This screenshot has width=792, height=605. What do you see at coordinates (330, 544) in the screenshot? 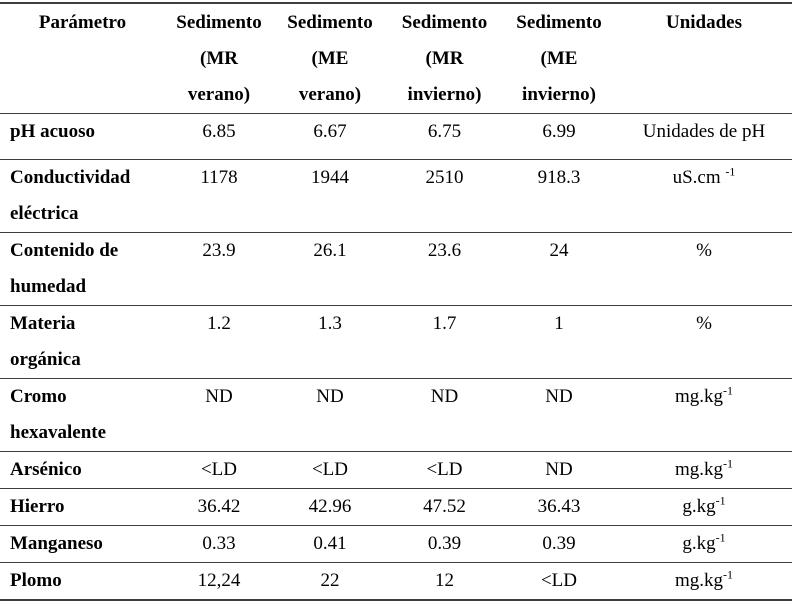
I see `value-cell: 0.41` at bounding box center [330, 544].